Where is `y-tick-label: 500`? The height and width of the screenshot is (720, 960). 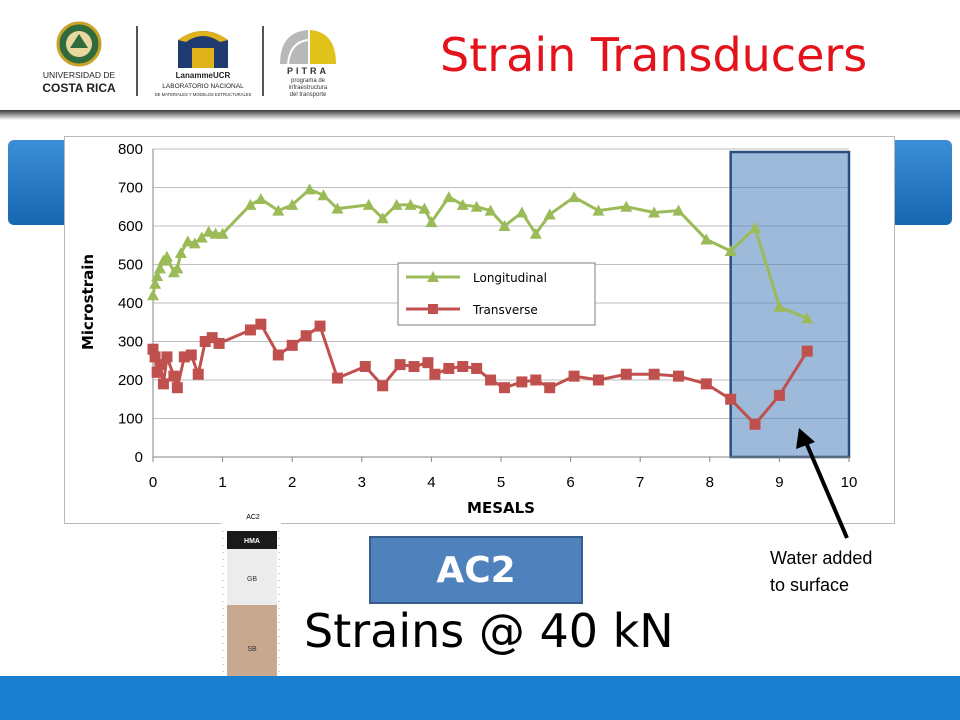
y-tick-label: 500 is located at coordinates (130, 265).